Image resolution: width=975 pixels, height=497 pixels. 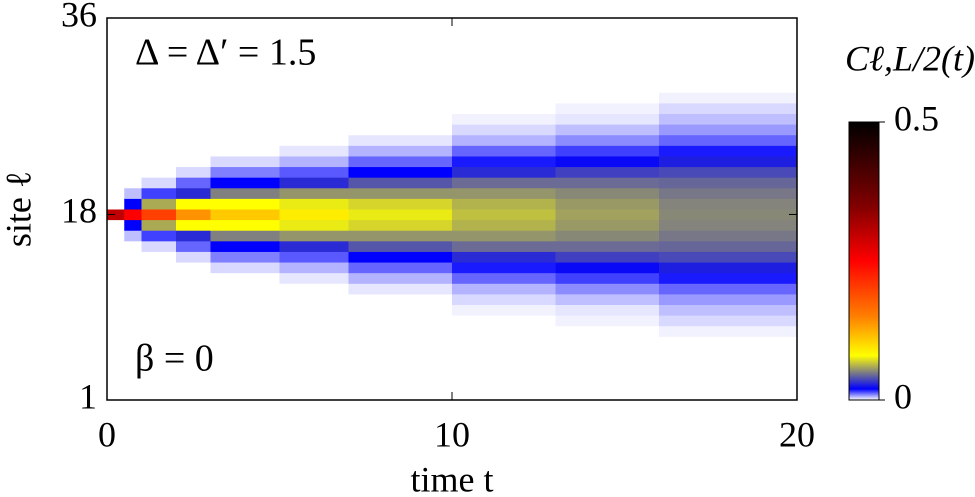 I want to click on x-tick-label: 20, so click(x=797, y=434).